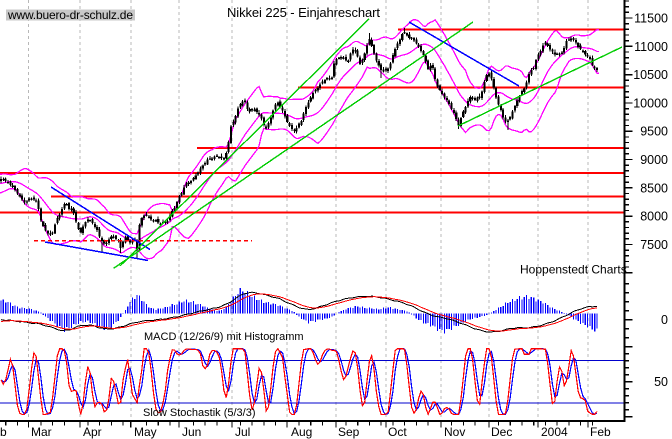  I want to click on svg-text: Oct, so click(397, 432).